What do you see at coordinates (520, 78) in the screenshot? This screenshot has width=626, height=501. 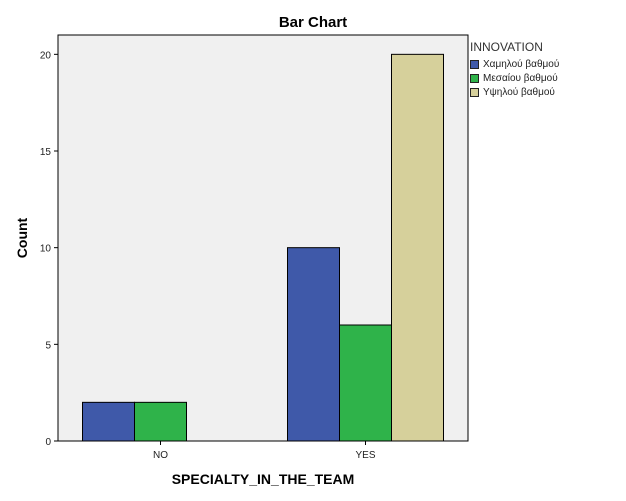 I see `legend-label: Μεσαίου βαθμού` at bounding box center [520, 78].